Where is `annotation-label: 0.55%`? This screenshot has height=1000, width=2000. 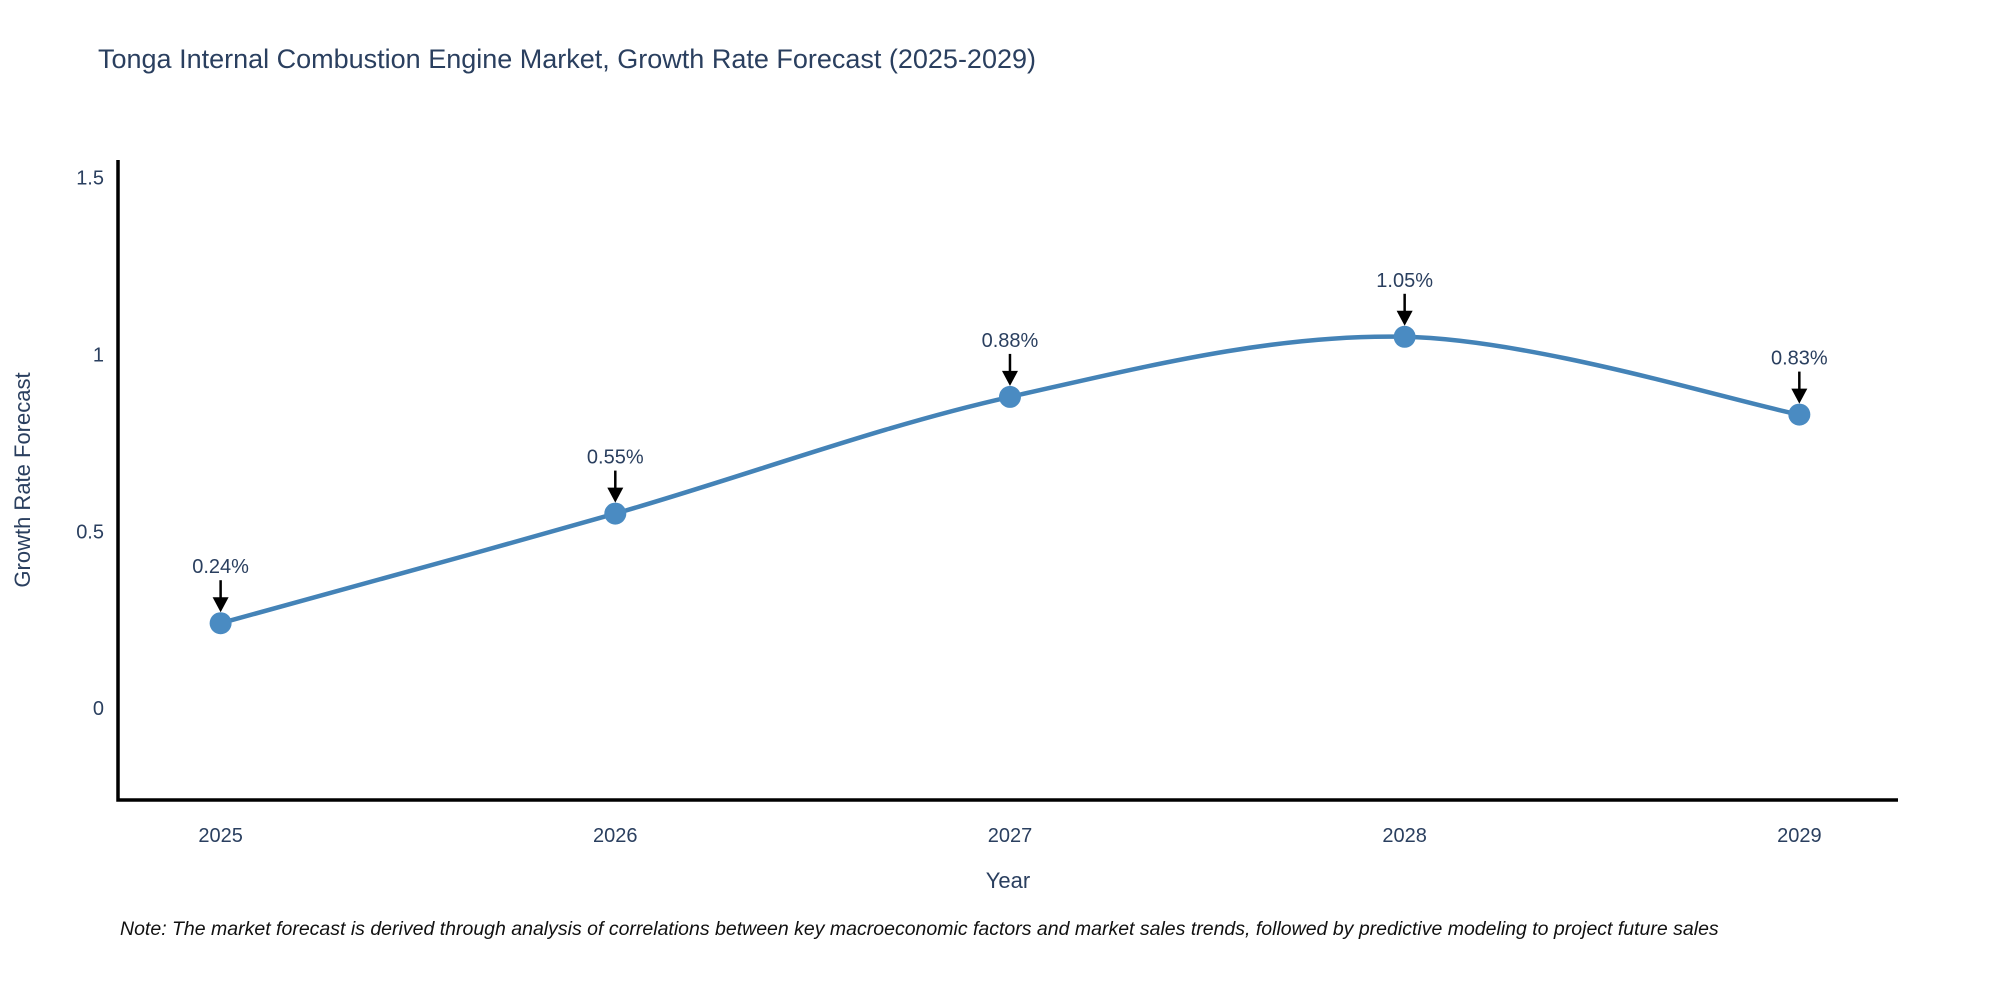
annotation-label: 0.55% is located at coordinates (615, 458).